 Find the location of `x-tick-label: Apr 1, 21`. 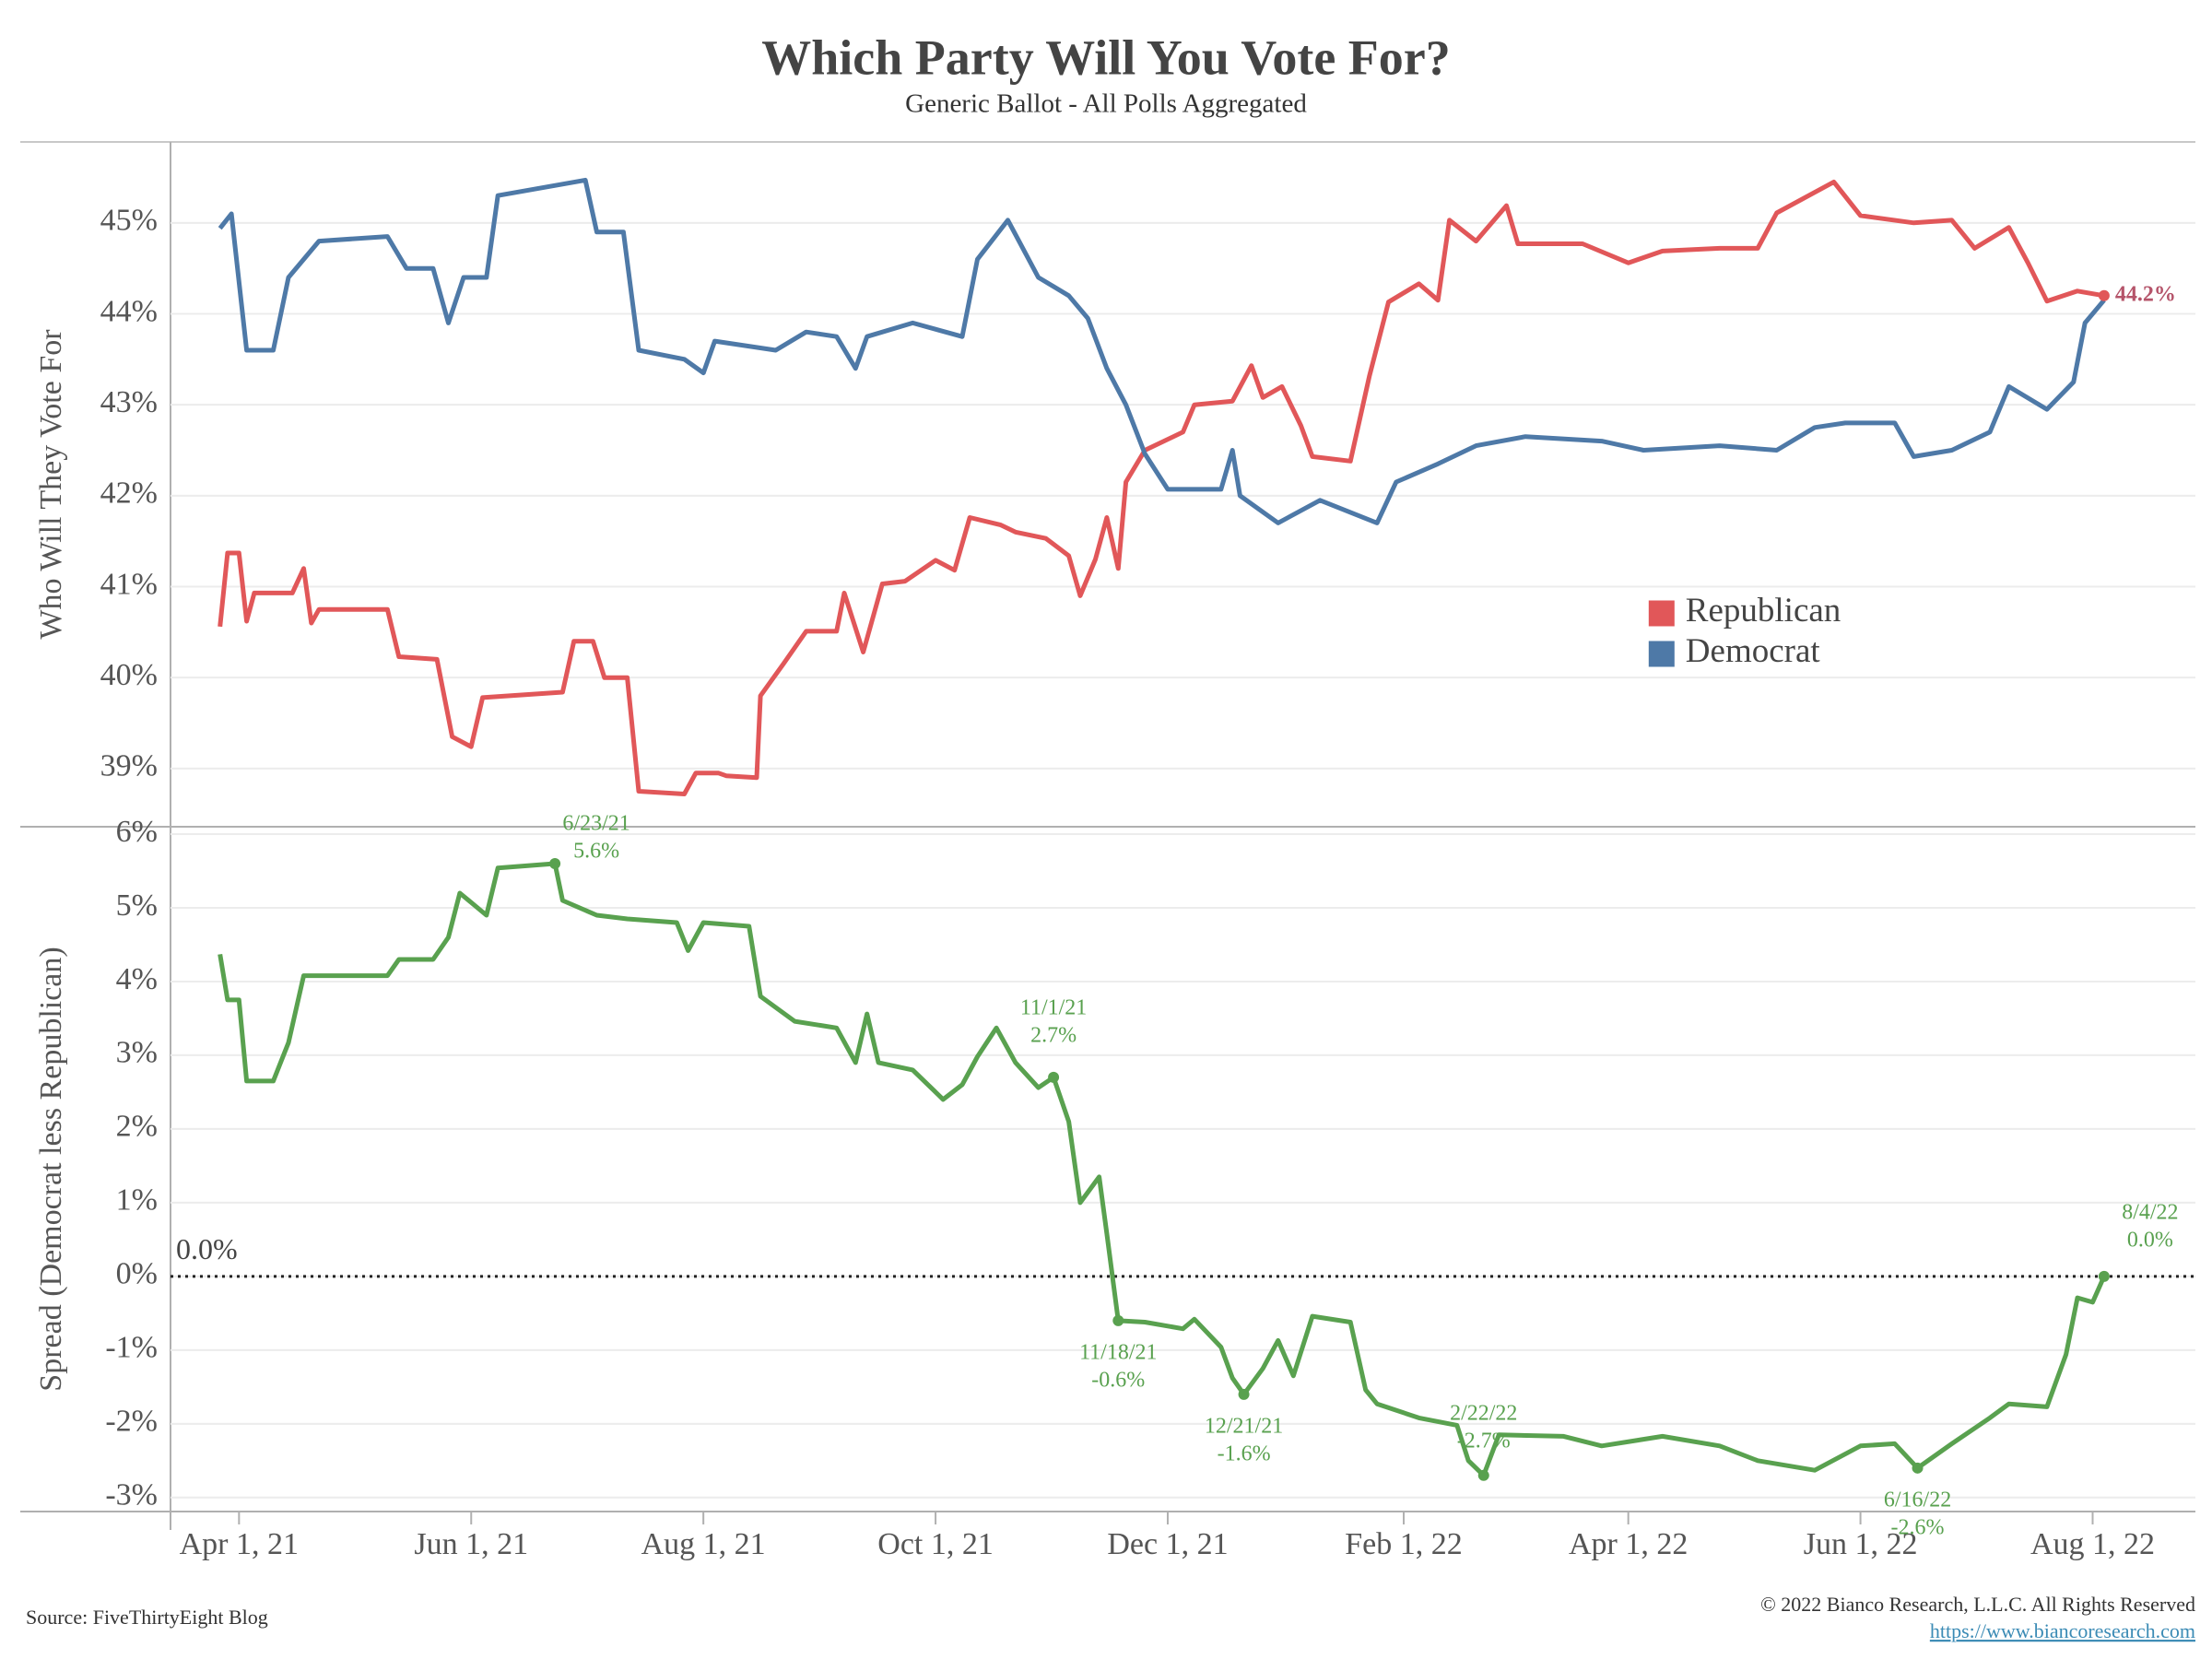

x-tick-label: Apr 1, 21 is located at coordinates (239, 1544).